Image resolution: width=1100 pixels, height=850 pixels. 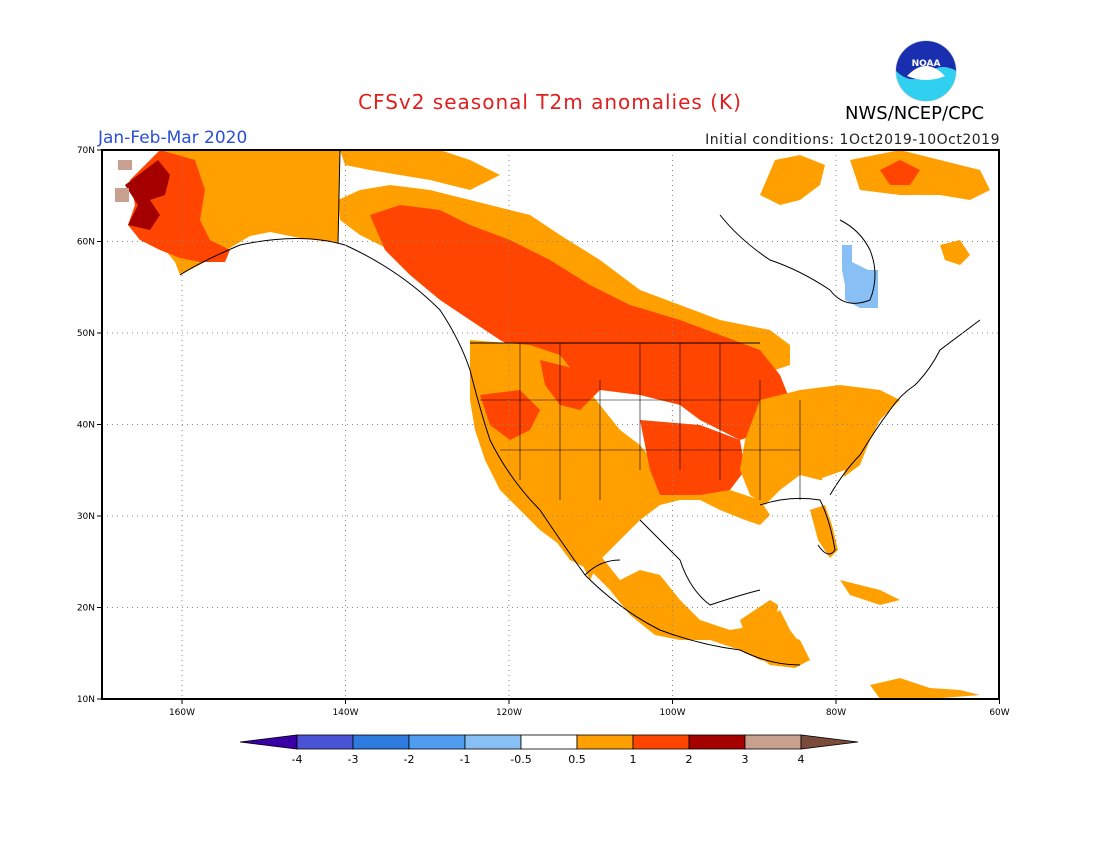 What do you see at coordinates (689, 759) in the screenshot?
I see `colorbar-label: 2` at bounding box center [689, 759].